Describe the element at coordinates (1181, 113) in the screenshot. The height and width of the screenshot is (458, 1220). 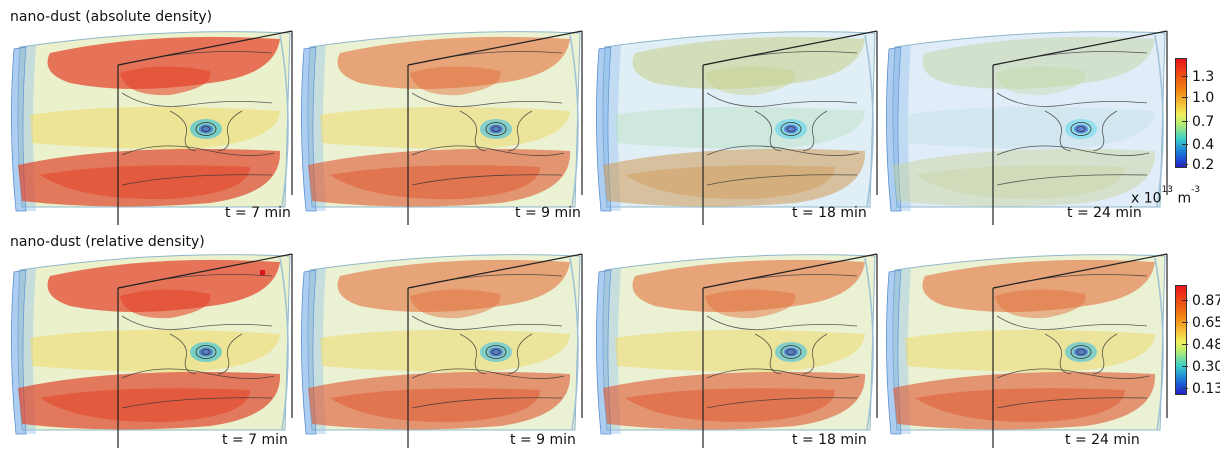
I see `colorbar-absolute` at that location.